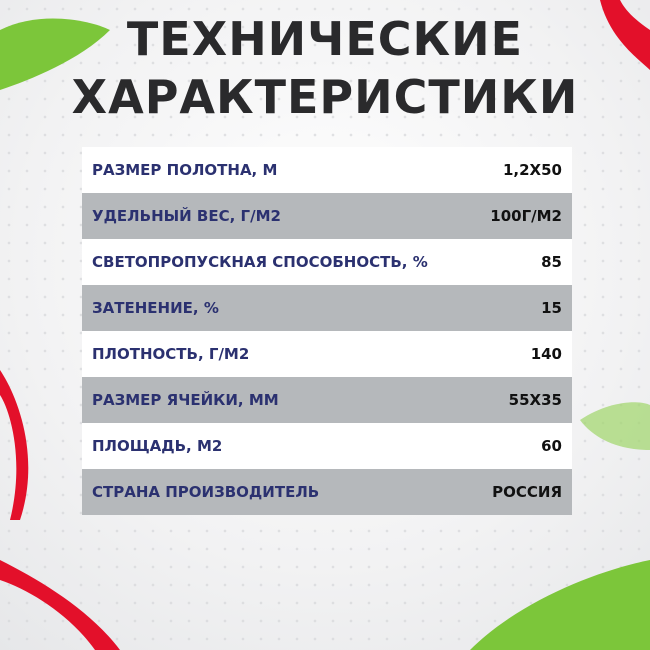 The image size is (650, 650). I want to click on spec-value: 15, so click(551, 308).